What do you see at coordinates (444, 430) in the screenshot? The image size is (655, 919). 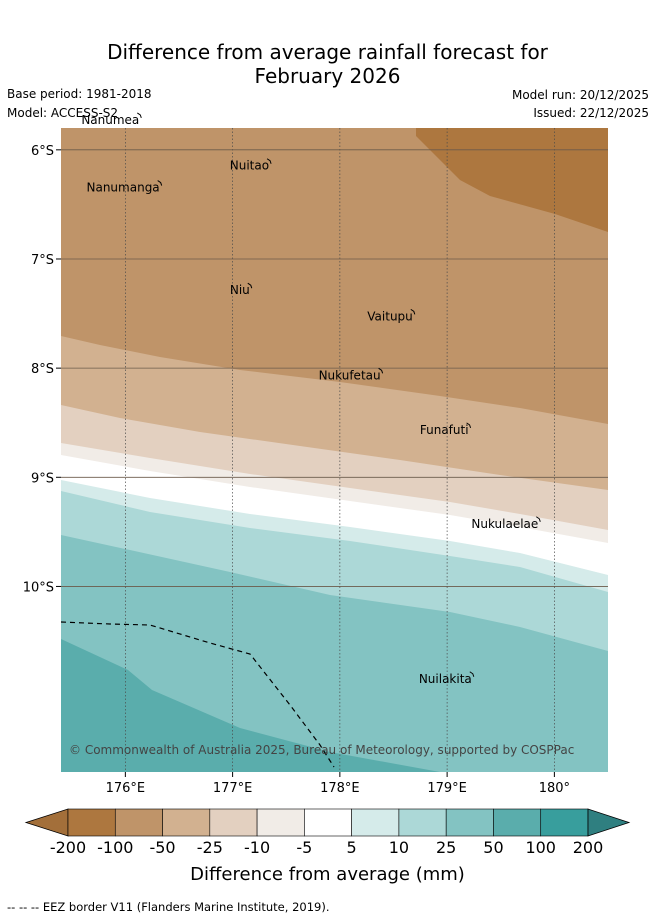 I see `place-label: Funafuti` at bounding box center [444, 430].